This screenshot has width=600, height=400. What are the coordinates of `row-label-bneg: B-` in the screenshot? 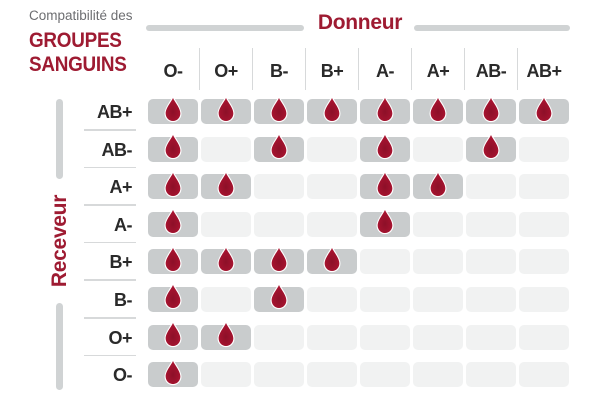 It's located at (110, 295).